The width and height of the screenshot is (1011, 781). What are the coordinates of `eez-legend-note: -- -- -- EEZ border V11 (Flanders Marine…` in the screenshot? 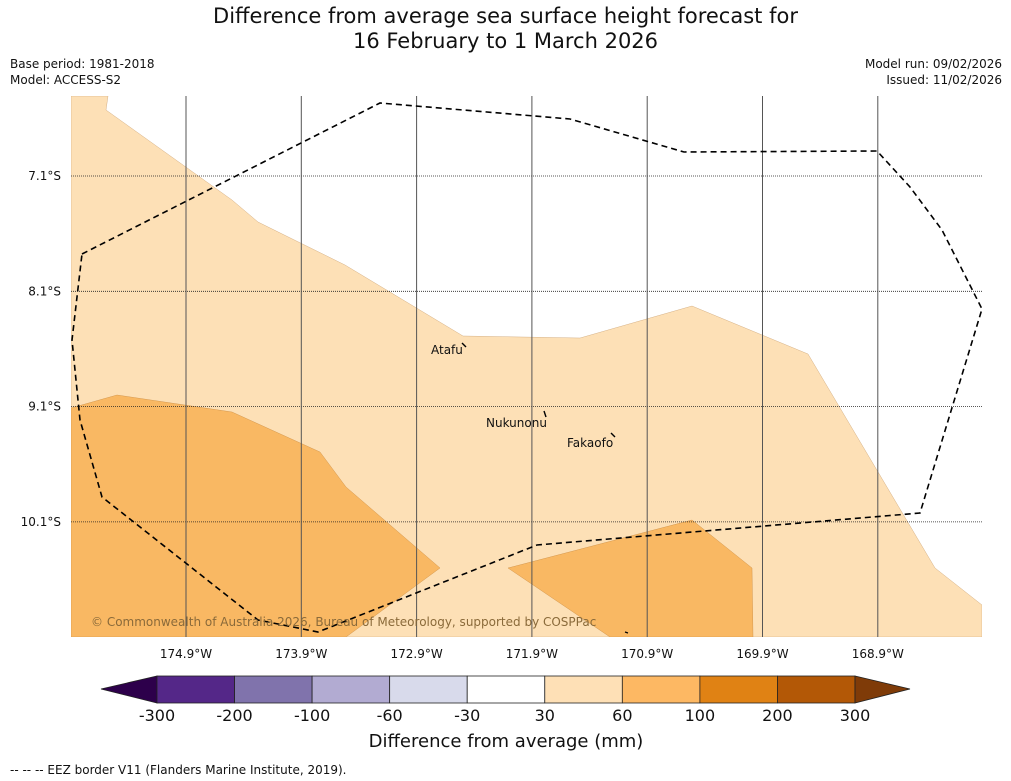 It's located at (178, 770).